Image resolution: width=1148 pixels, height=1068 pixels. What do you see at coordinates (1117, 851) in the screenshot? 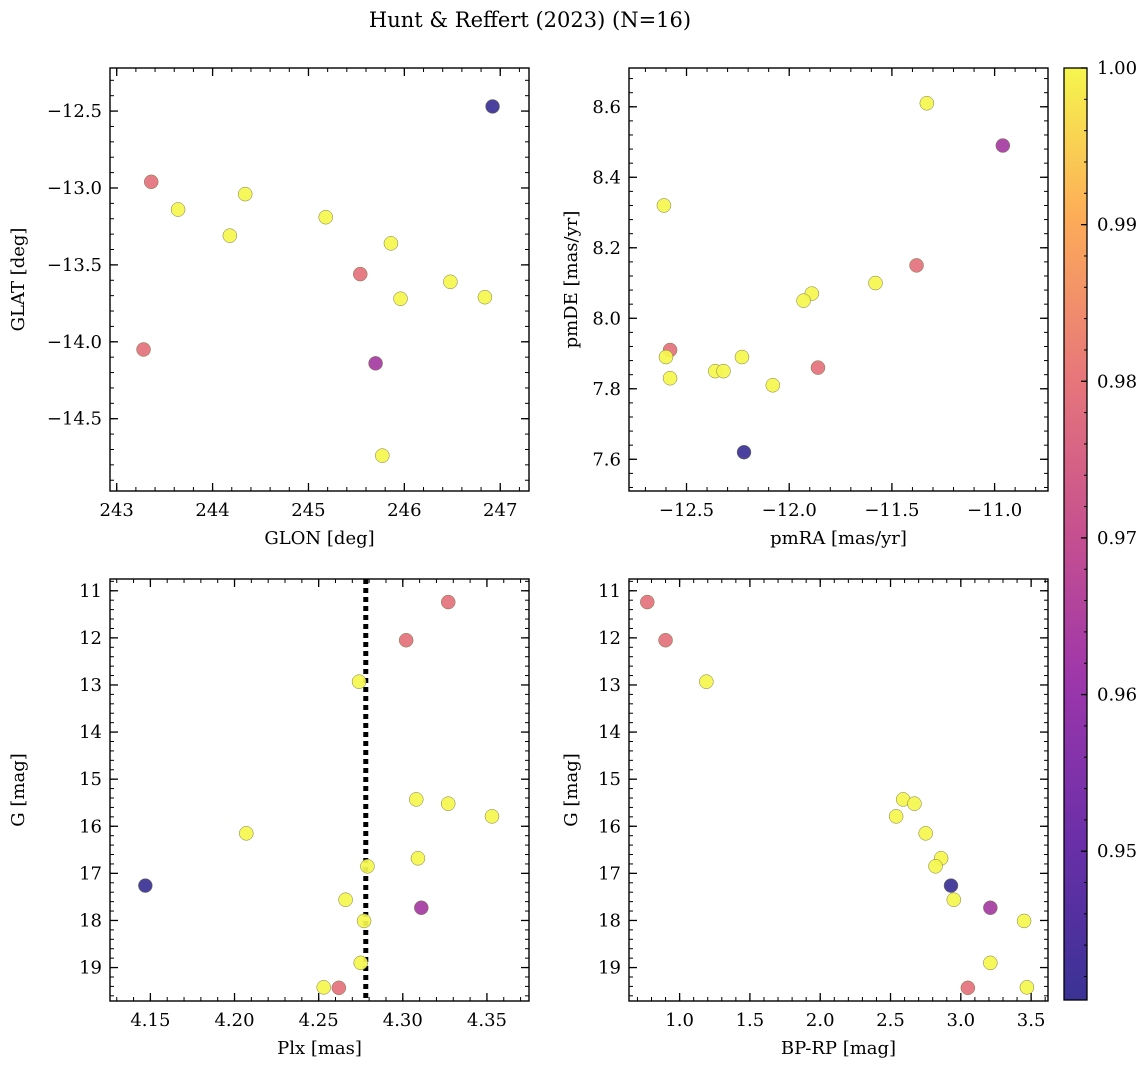
I see `colorbar-tick-label: 0.95` at bounding box center [1117, 851].